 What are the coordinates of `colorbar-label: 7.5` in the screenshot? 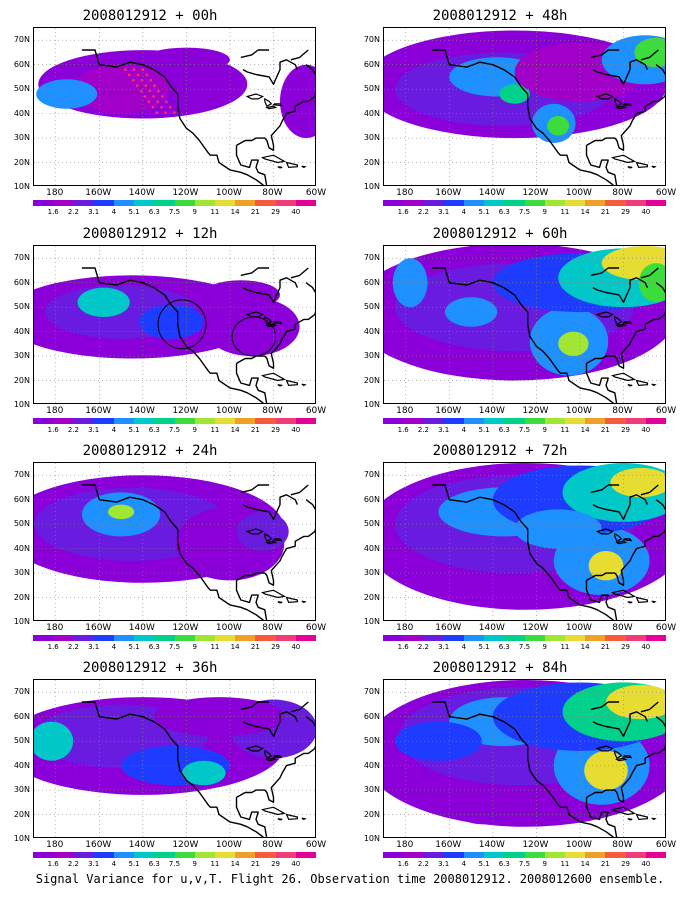 It's located at (524, 212).